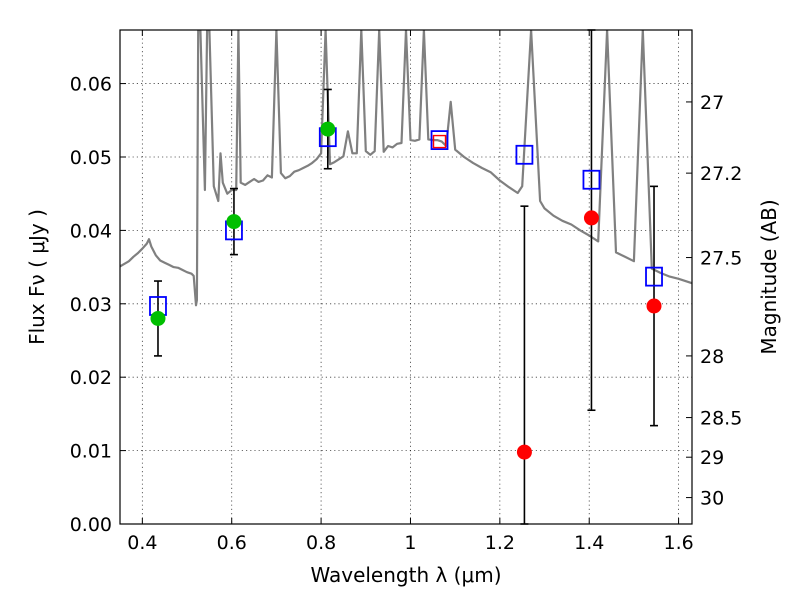 Image resolution: width=800 pixels, height=600 pixels. I want to click on y-tick-label: 0.04, so click(91, 231).